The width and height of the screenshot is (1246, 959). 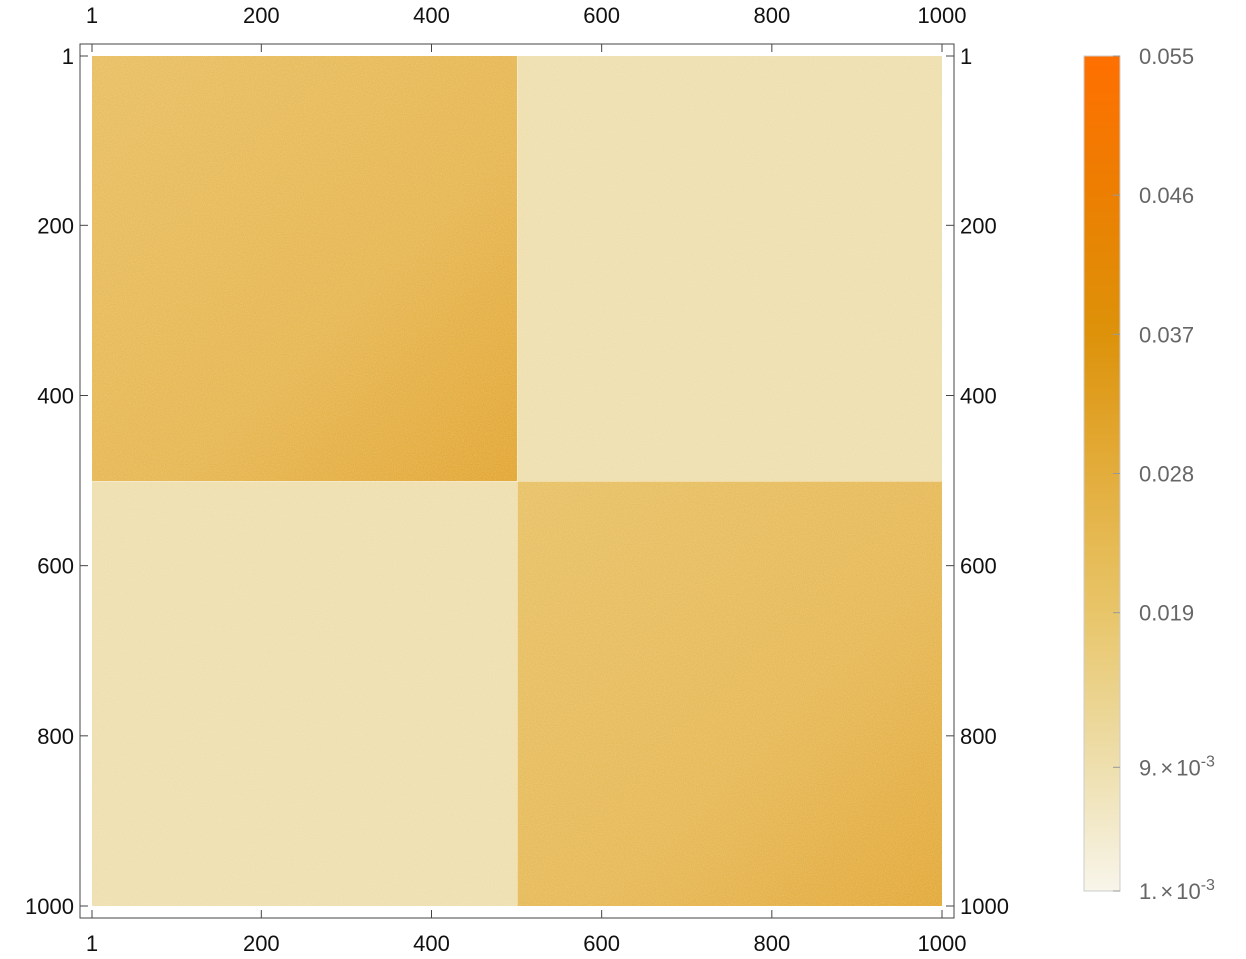 What do you see at coordinates (942, 943) in the screenshot?
I see `x-tick-label-bottom: 1000` at bounding box center [942, 943].